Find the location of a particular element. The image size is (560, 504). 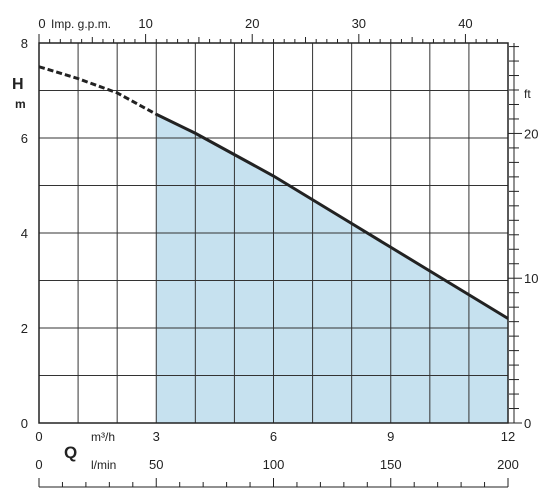

x-tick-label: 9 is located at coordinates (390, 436).